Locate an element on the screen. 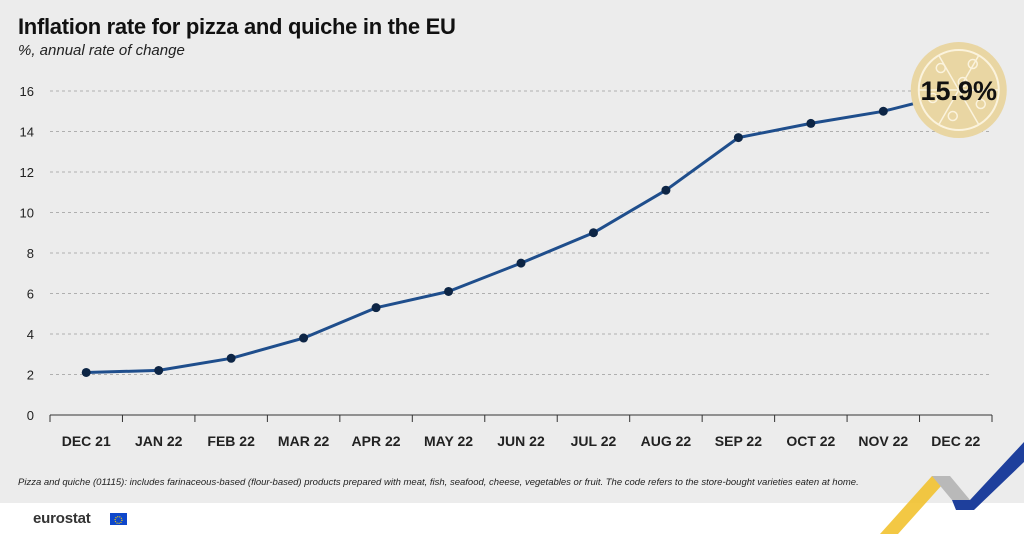 The height and width of the screenshot is (537, 1024). x-tick-label: JAN 22 is located at coordinates (159, 441).